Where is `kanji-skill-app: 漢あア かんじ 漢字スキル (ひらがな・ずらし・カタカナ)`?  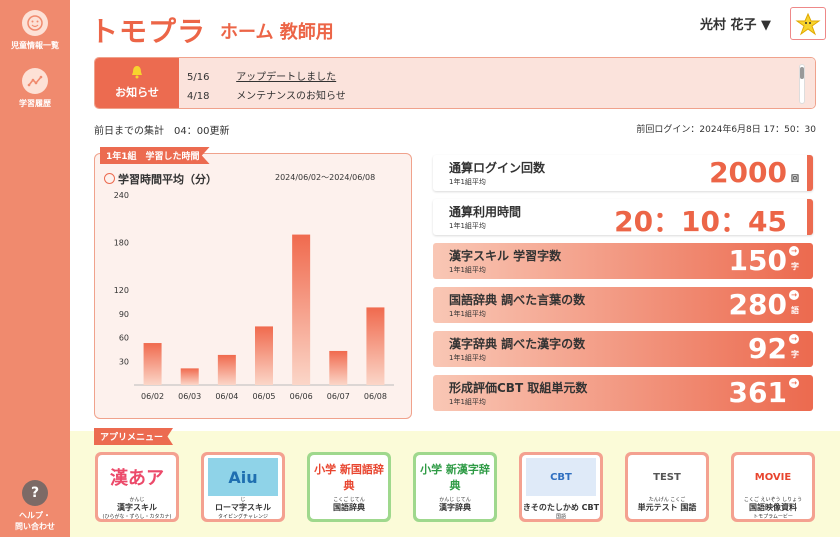 kanji-skill-app: 漢あア かんじ 漢字スキル (ひらがな・ずらし・カタカナ) is located at coordinates (137, 487).